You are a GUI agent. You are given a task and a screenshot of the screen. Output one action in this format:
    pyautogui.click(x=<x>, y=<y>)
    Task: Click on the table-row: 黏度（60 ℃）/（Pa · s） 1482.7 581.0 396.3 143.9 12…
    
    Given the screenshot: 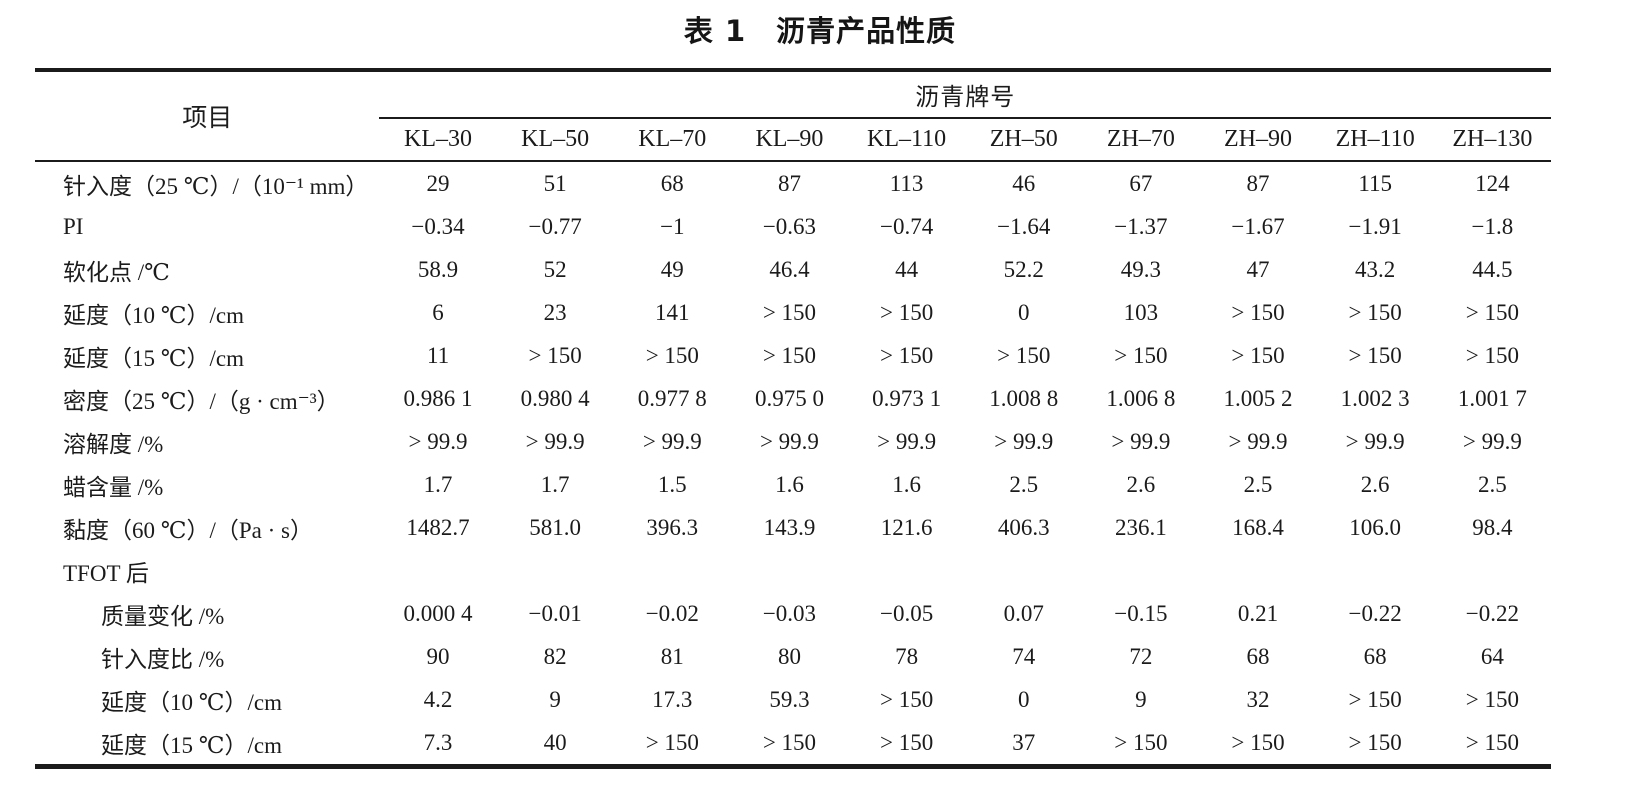 What is the action you would take?
    pyautogui.click(x=793, y=527)
    